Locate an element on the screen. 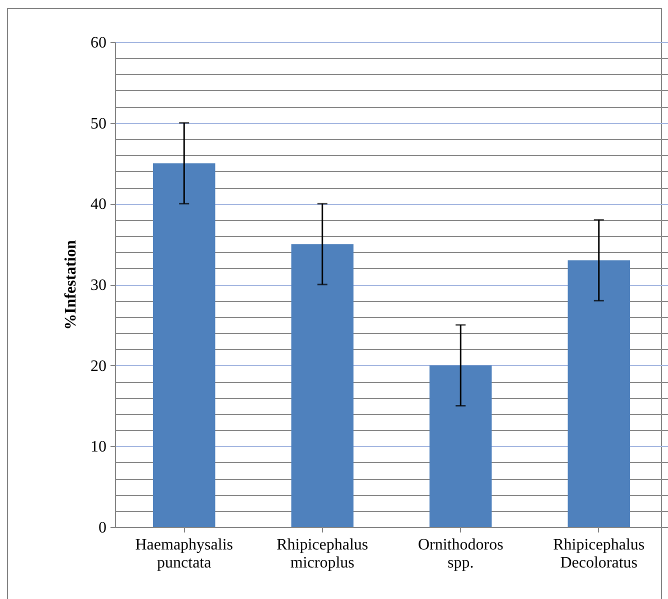 This screenshot has height=599, width=668. y-tick-label: 40 is located at coordinates (98, 205).